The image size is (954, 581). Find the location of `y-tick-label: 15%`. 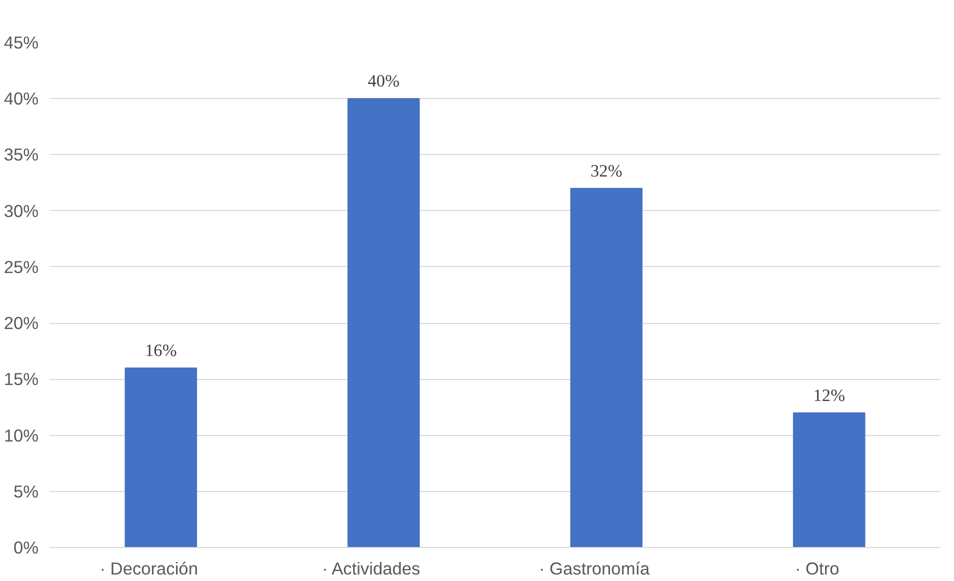

y-tick-label: 15% is located at coordinates (21, 379).